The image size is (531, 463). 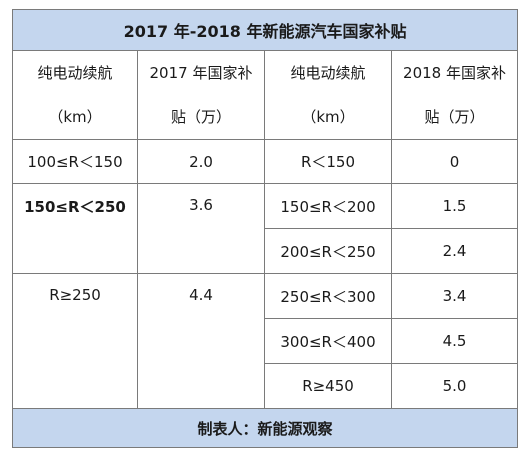 I want to click on subsidy-2018-cell: 5.0, so click(x=454, y=386).